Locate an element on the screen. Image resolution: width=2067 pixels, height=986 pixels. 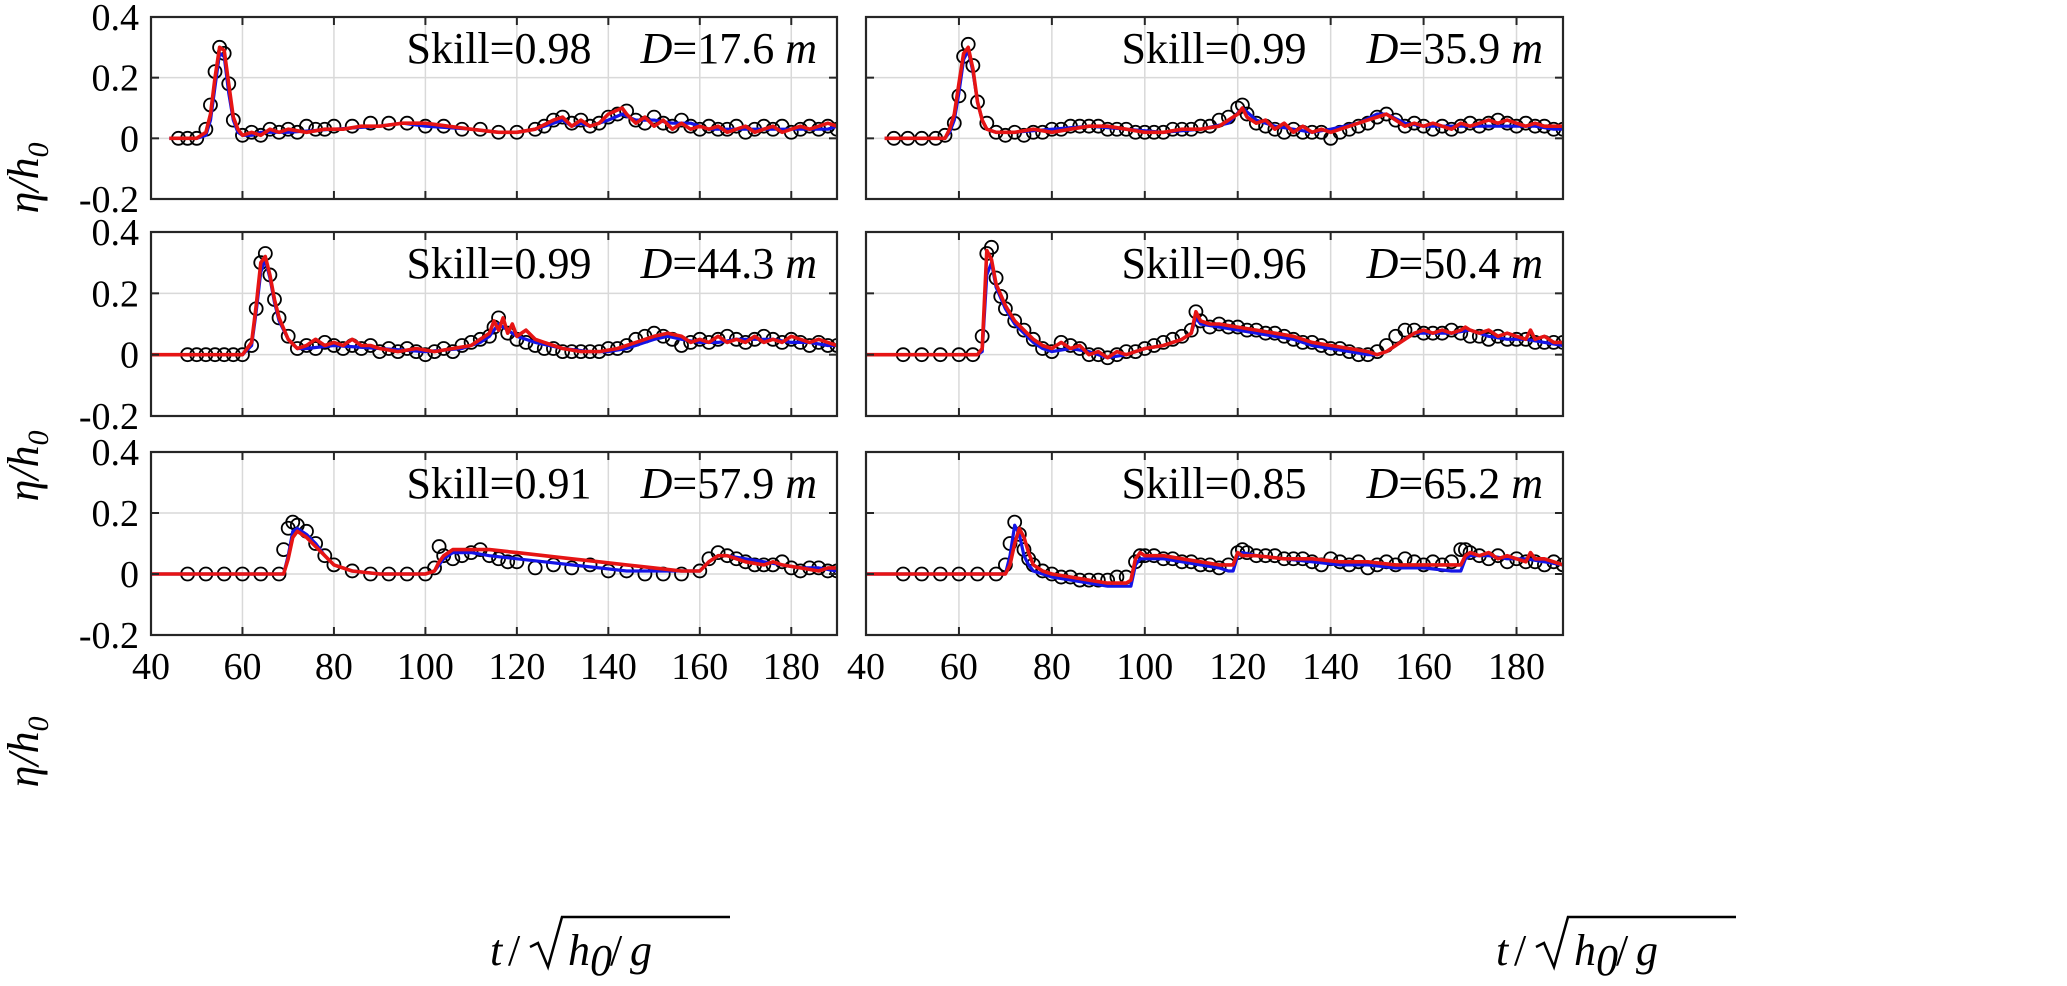
skill-annotation: Skill=0.96 is located at coordinates (1214, 263).